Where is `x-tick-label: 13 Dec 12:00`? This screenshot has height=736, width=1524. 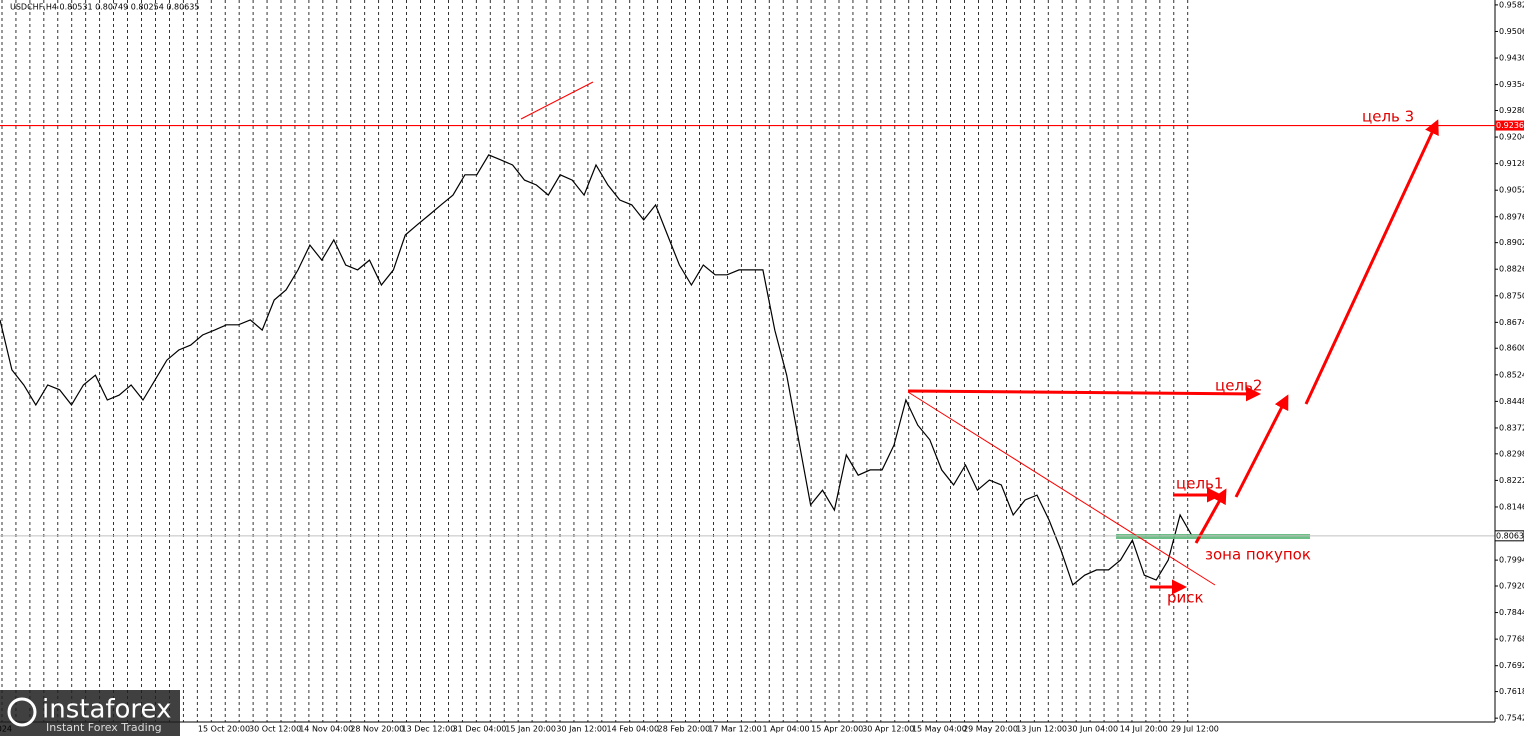
x-tick-label: 13 Dec 12:00 is located at coordinates (428, 729).